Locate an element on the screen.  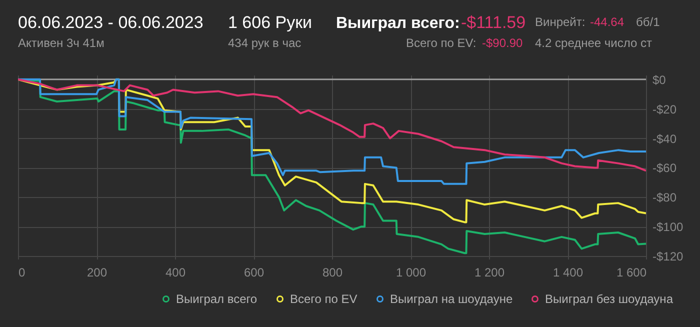
x-tick-label: 0 is located at coordinates (22, 273).